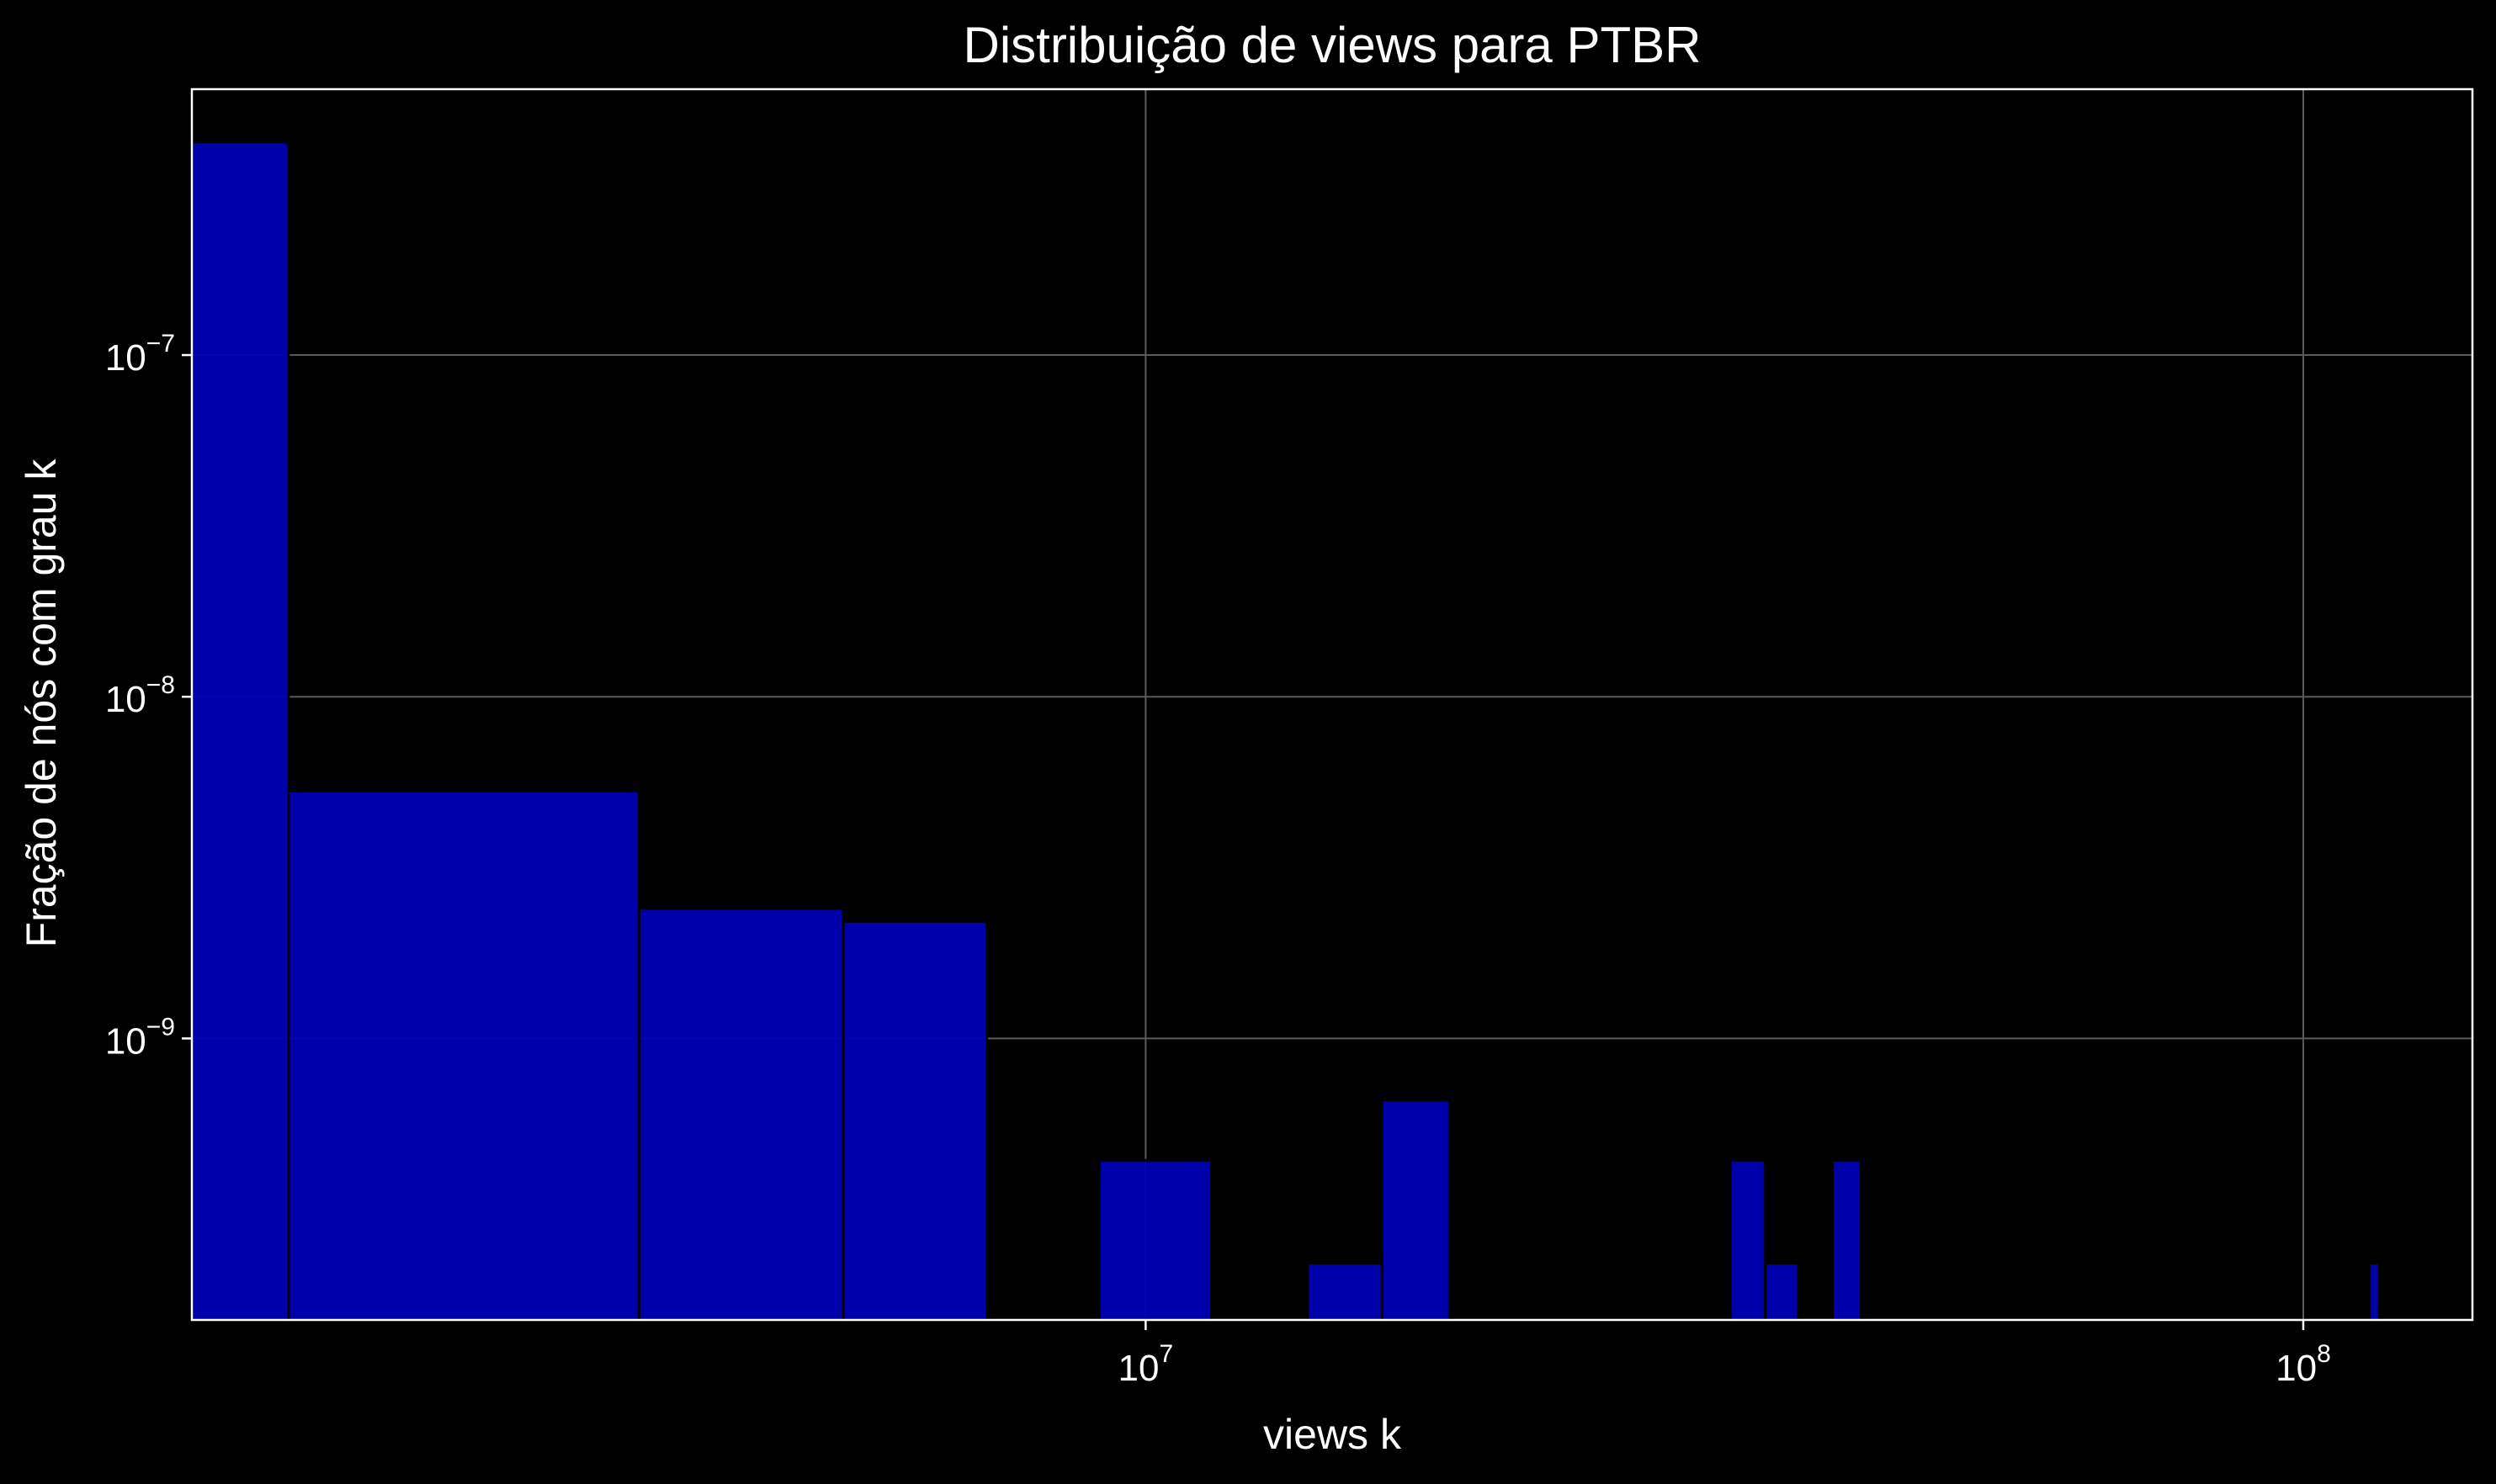 This screenshot has width=2496, height=1484. I want to click on x-tick-label-0: 10⁷, so click(1146, 1364).